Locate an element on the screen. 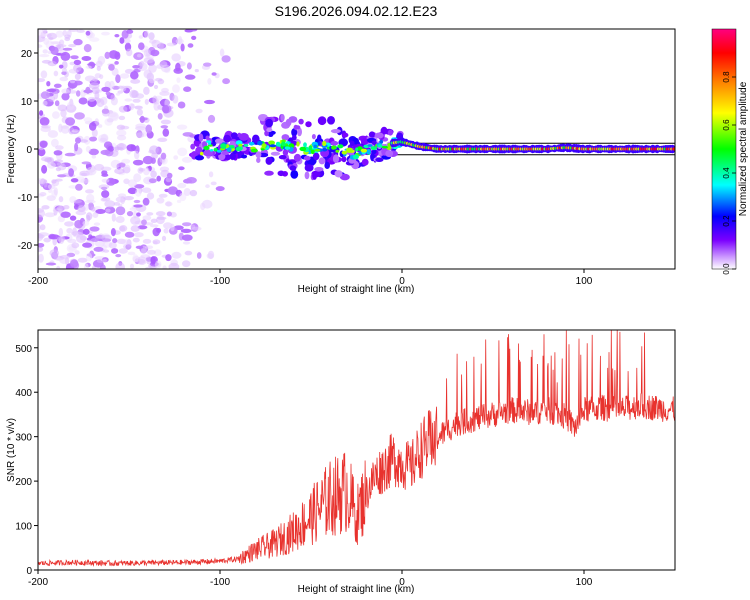 The width and height of the screenshot is (750, 600). snr-xtick-label: -100 is located at coordinates (220, 582).